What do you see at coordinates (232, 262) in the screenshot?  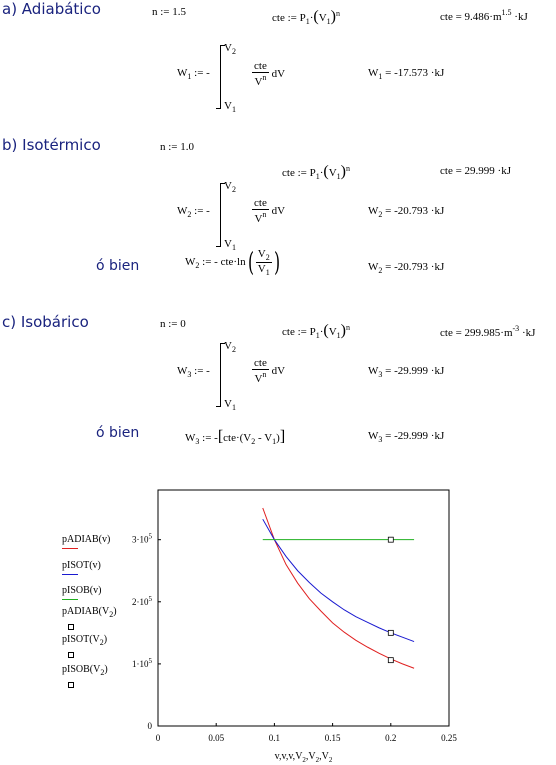 I see `alt-def-b: W2 := - cte·ln(V2 V1)` at bounding box center [232, 262].